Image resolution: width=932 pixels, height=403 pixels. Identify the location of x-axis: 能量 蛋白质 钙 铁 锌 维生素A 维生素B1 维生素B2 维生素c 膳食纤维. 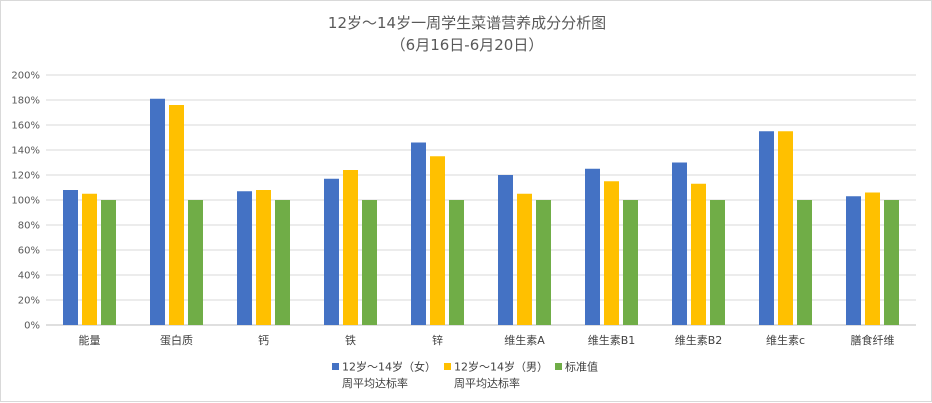
(487, 340).